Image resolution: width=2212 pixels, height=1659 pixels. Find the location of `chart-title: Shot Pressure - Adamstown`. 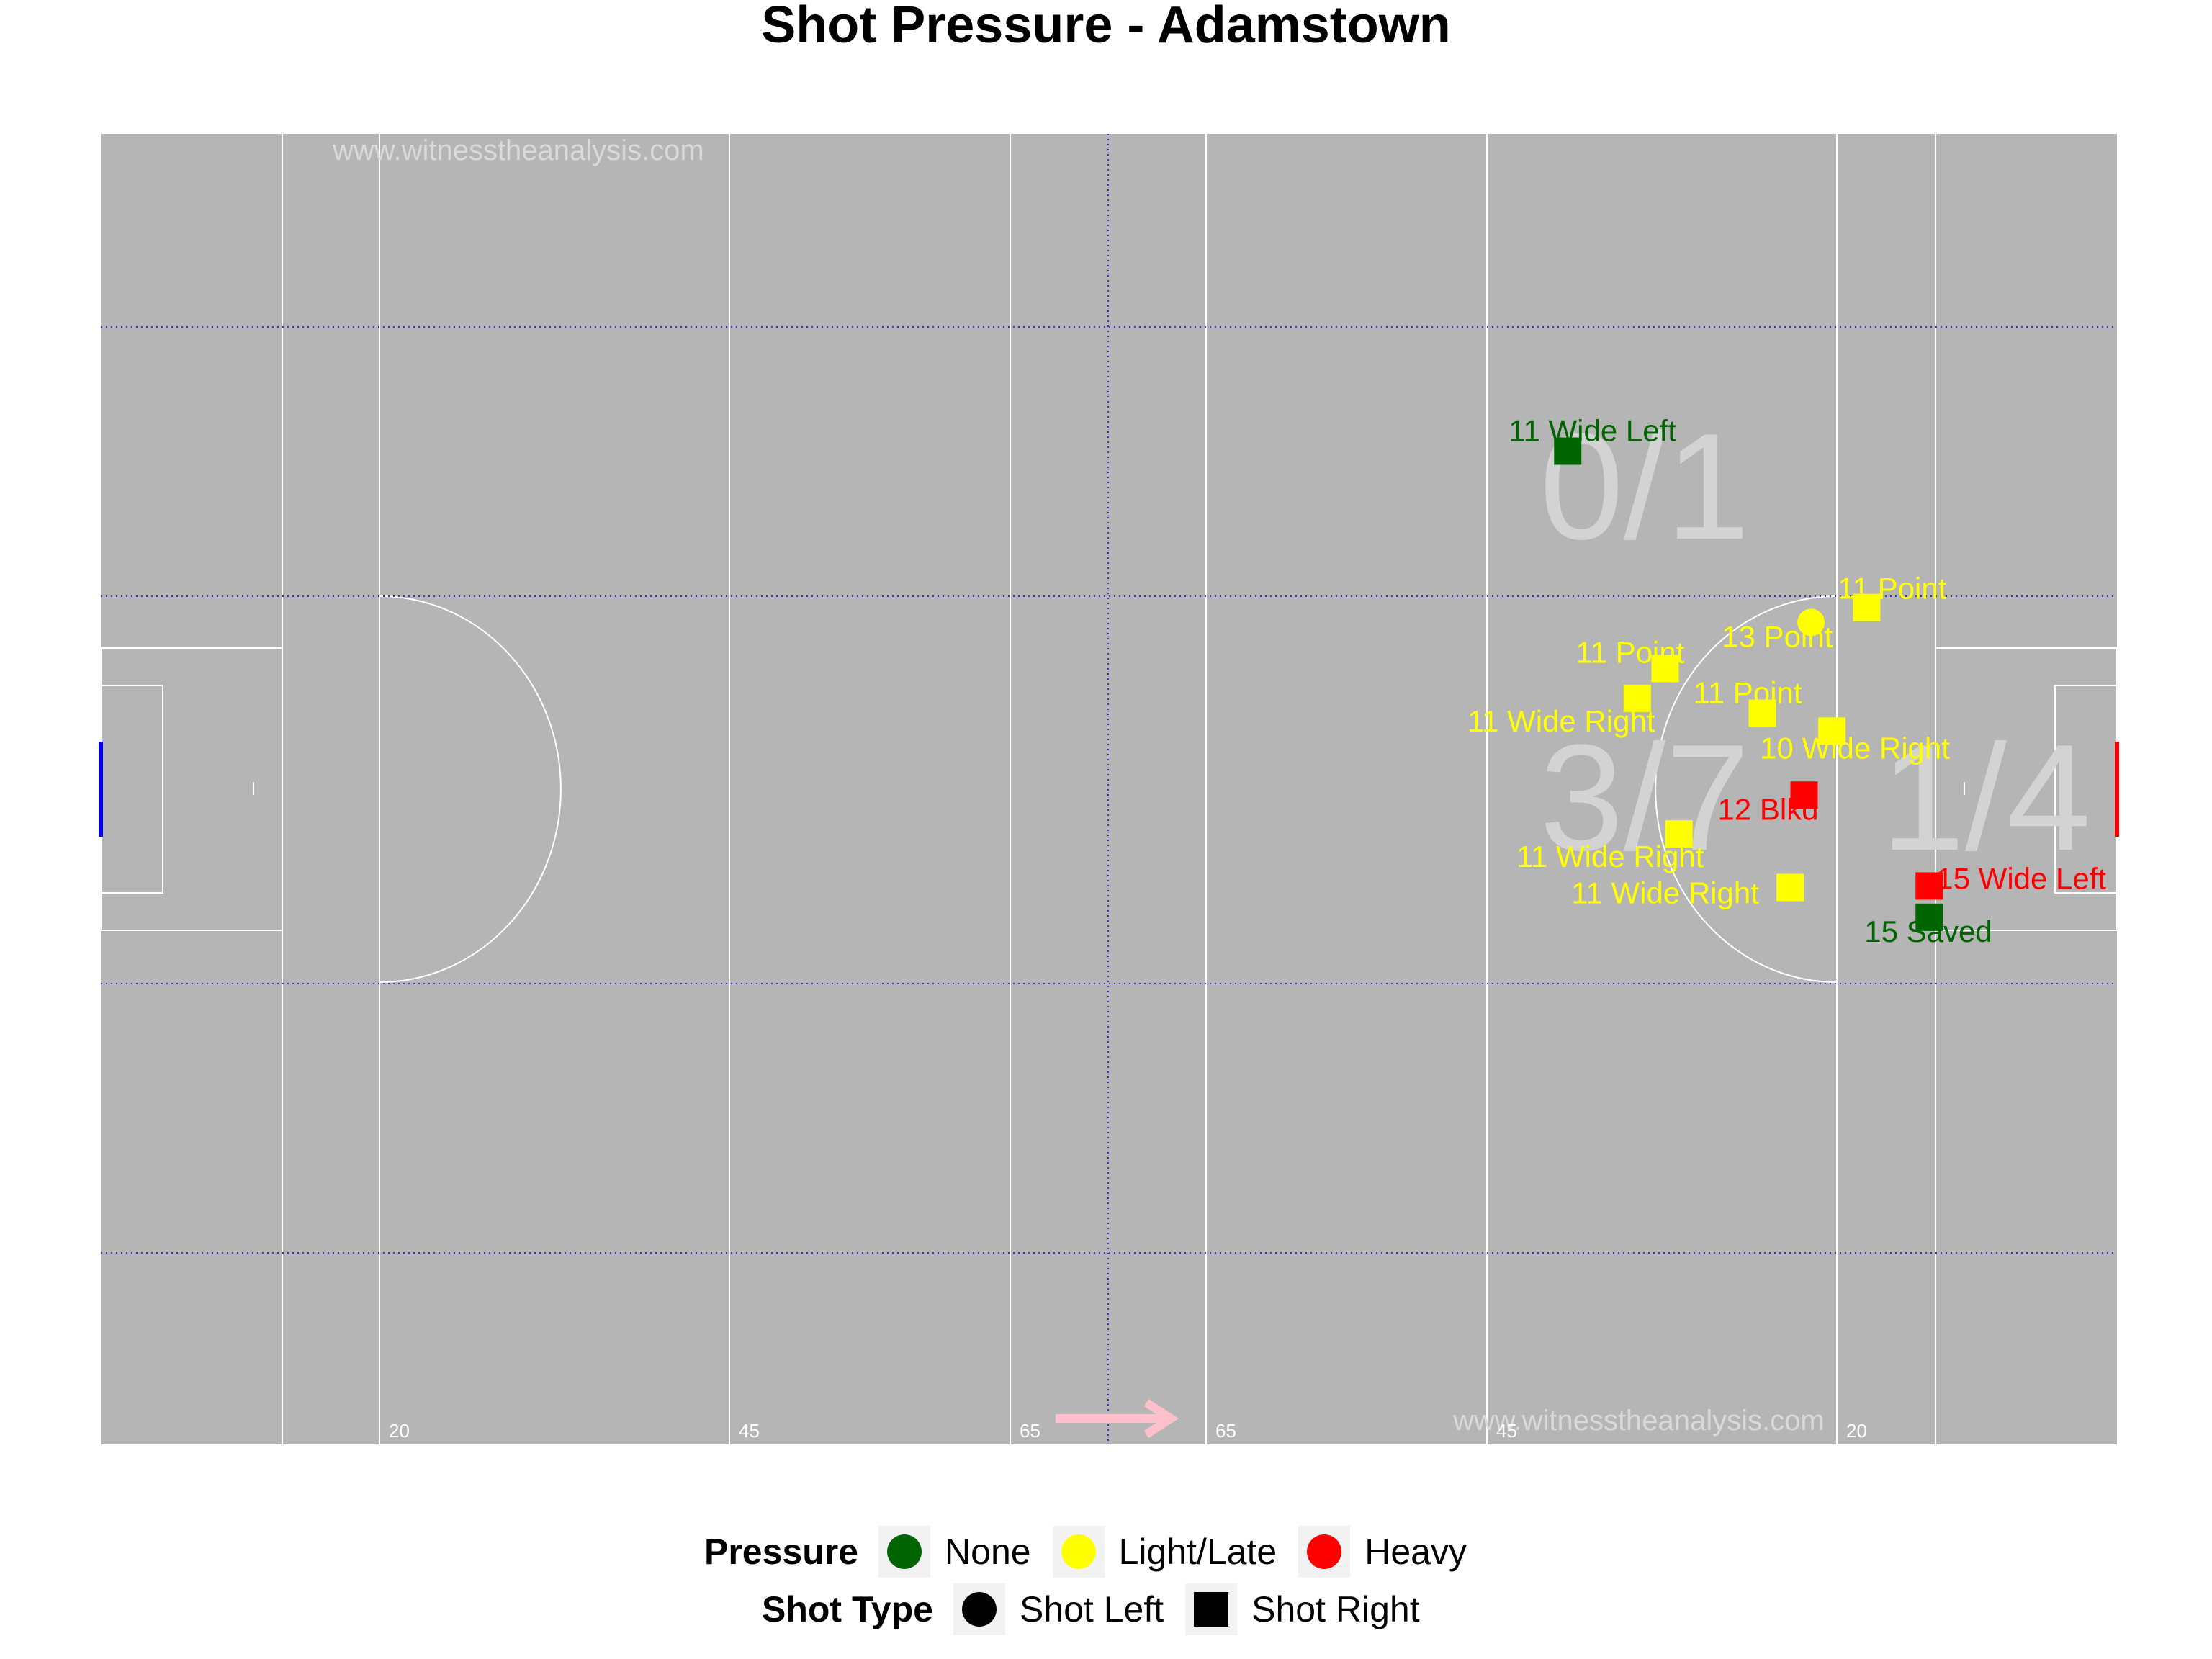

chart-title: Shot Pressure - Adamstown is located at coordinates (1106, 27).